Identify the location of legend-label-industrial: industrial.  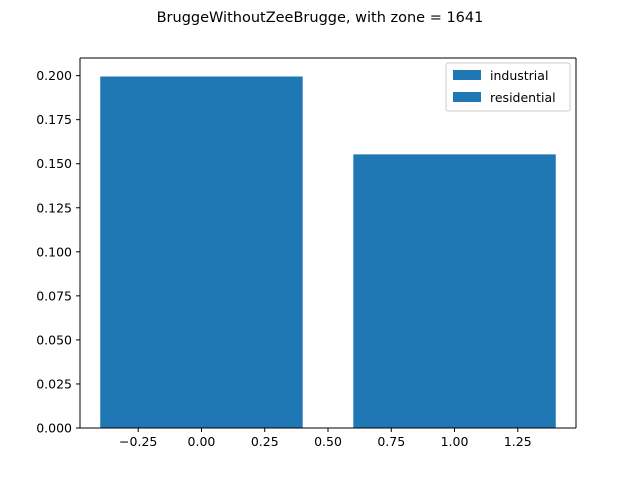
(519, 75).